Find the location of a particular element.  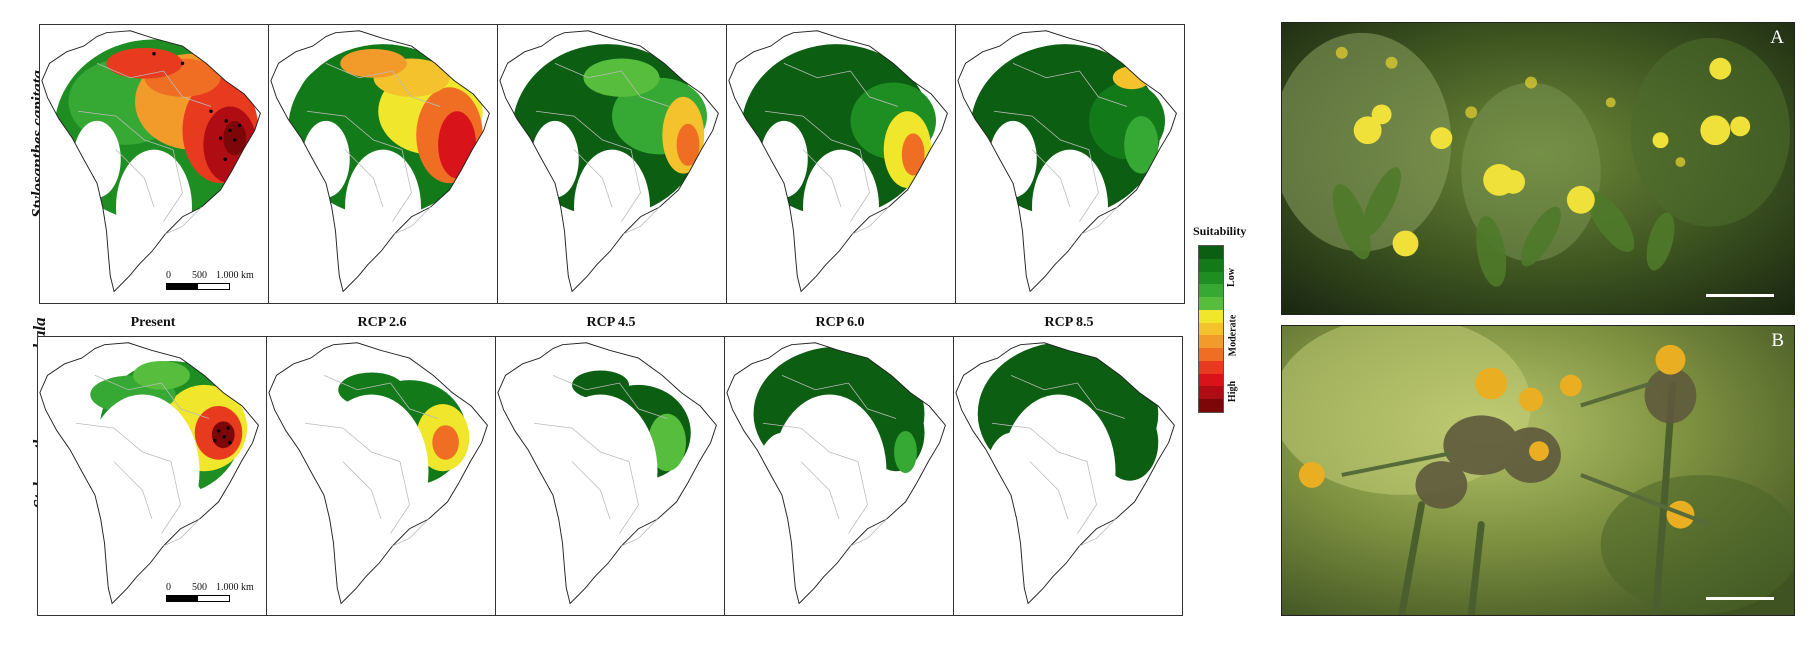

photo-a: A is located at coordinates (1538, 168).